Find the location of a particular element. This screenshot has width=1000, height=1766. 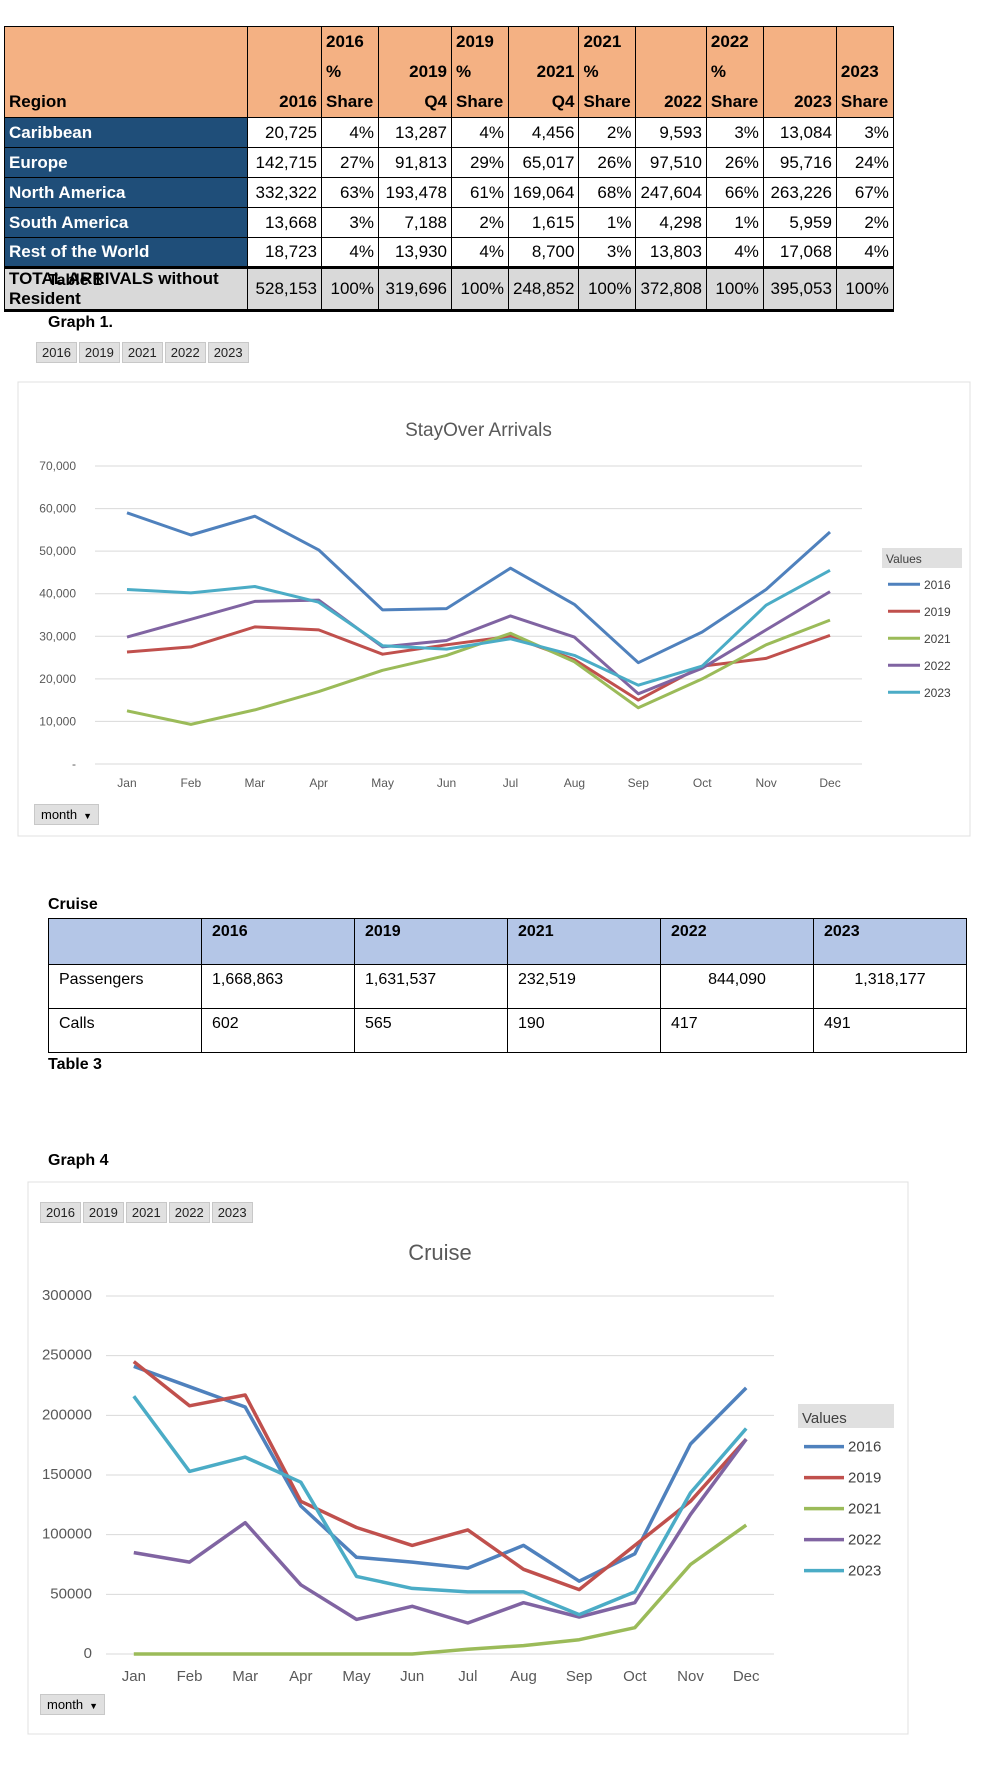

y-tick-label: 30,000 is located at coordinates (57, 636).